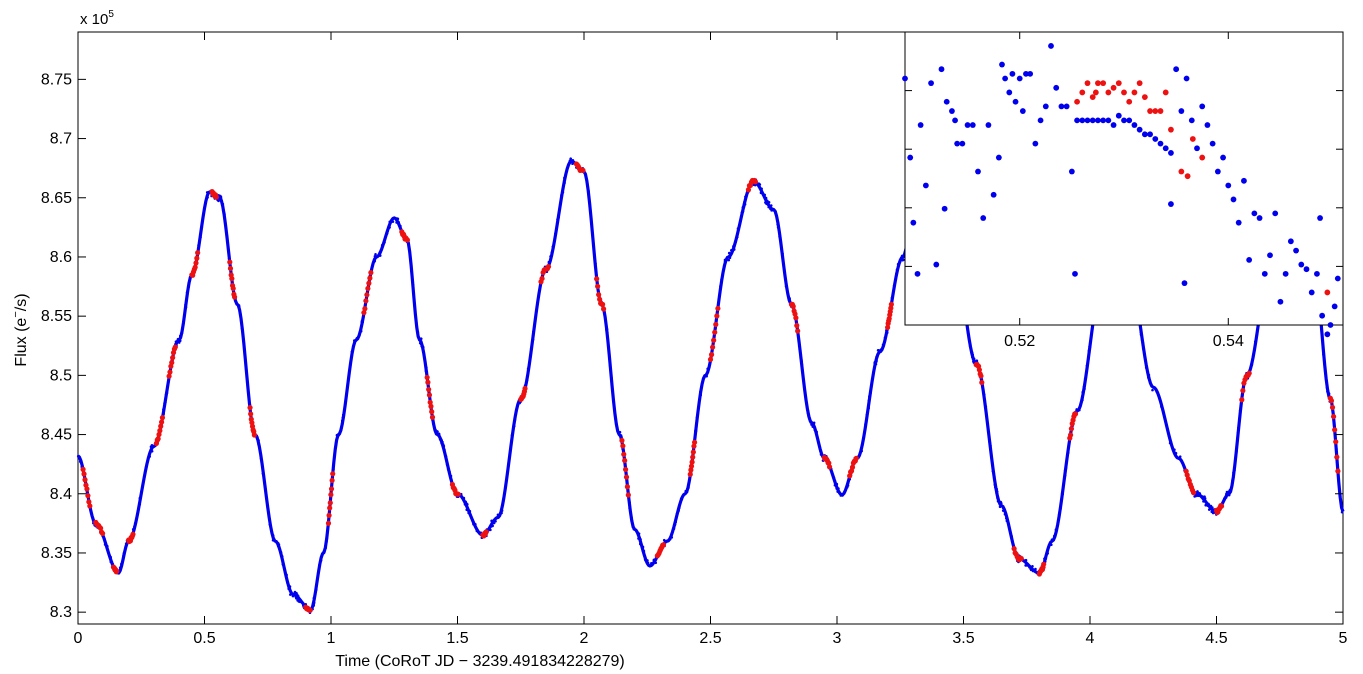 Image resolution: width=1363 pixels, height=674 pixels. Describe the element at coordinates (56, 435) in the screenshot. I see `y-tick-label: 8.45` at that location.